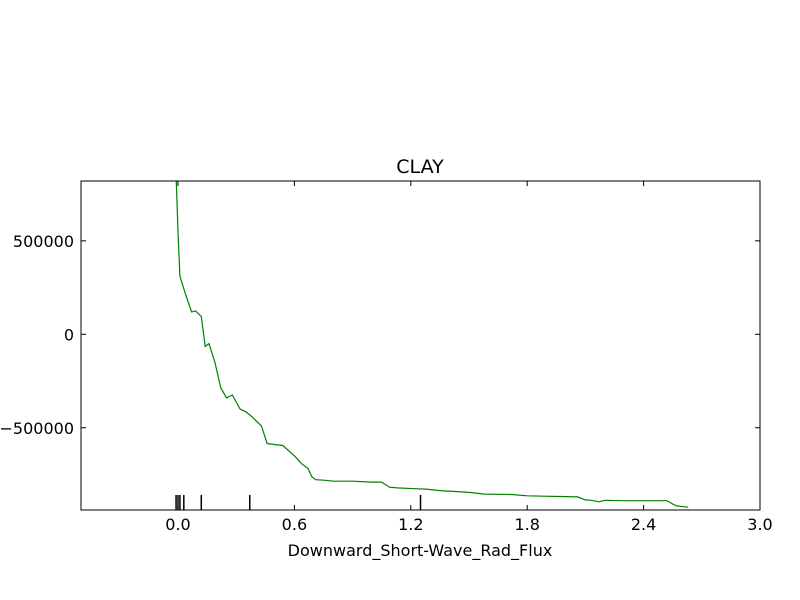  What do you see at coordinates (410, 524) in the screenshot?
I see `x-tick-label: 1.2` at bounding box center [410, 524].